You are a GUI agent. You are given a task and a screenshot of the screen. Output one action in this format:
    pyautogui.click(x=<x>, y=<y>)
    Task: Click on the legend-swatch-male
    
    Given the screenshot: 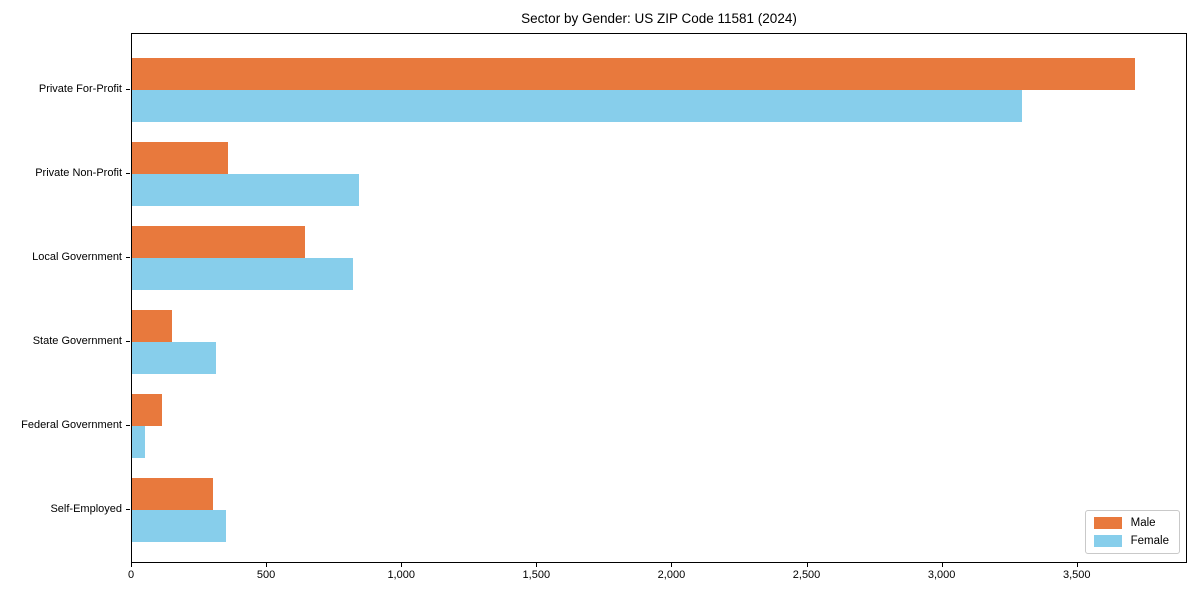 What is the action you would take?
    pyautogui.click(x=1107, y=523)
    